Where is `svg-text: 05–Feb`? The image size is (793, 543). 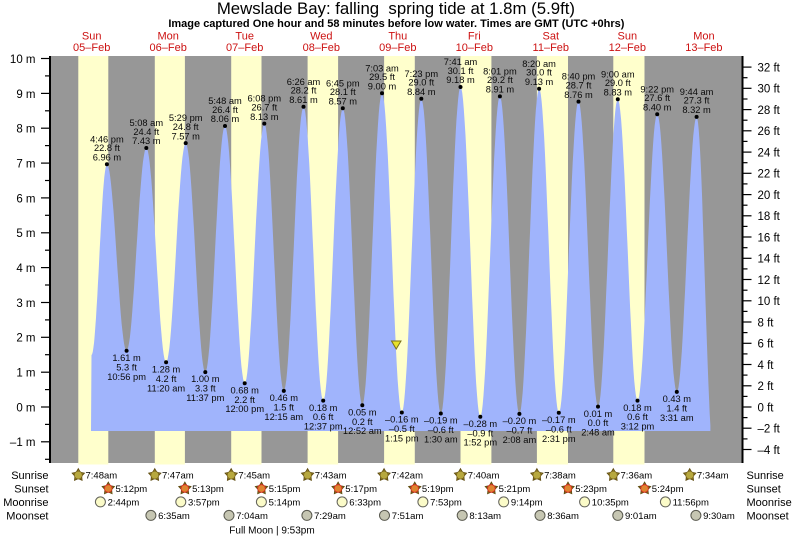
svg-text: 05–Feb is located at coordinates (91, 48).